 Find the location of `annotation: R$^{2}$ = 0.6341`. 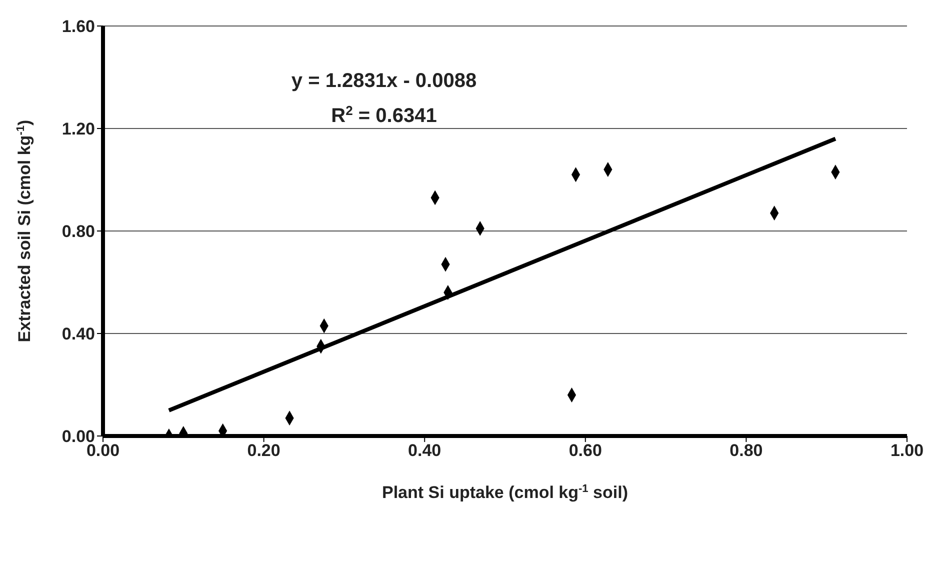

annotation: R$^{2}$ = 0.6341 is located at coordinates (384, 114).